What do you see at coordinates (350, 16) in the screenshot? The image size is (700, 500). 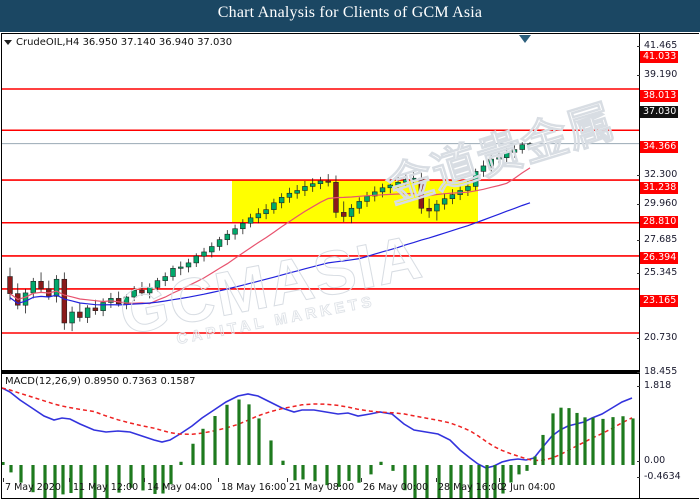 I see `title-bar: Chart Analysis for Clients of GCM Asia` at bounding box center [350, 16].